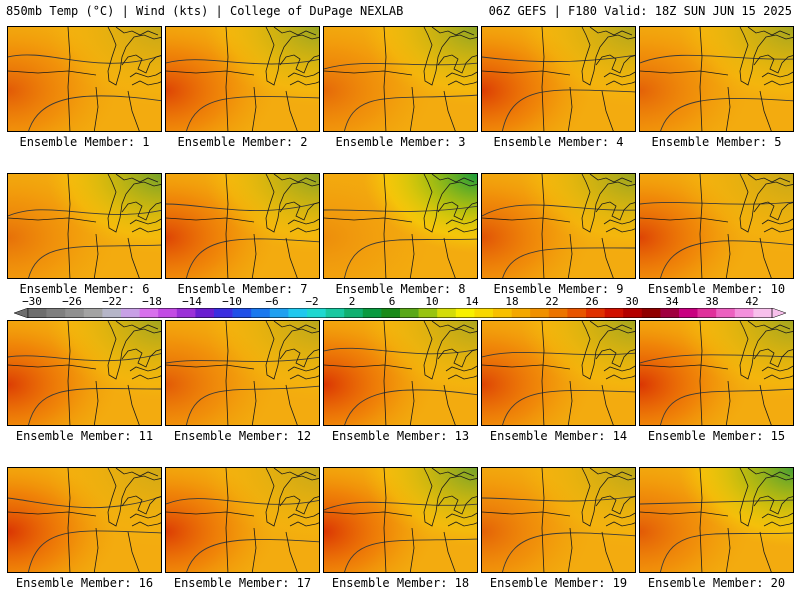 Image resolution: width=800 pixels, height=600 pixels. Describe the element at coordinates (716, 142) in the screenshot. I see `ensemble-member-label: Ensemble Member: 5` at that location.